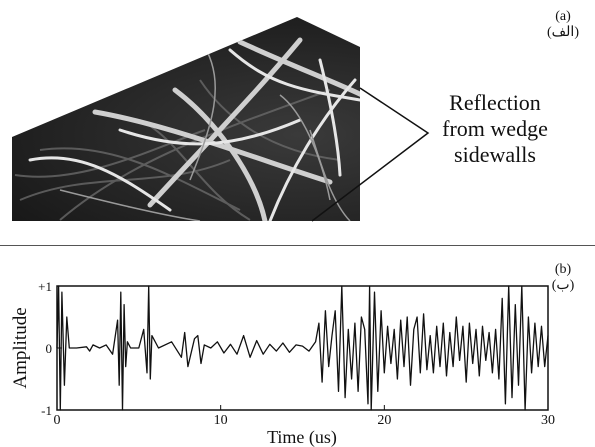  I want to click on panel-b-label-arabic: (ب), so click(563, 285).